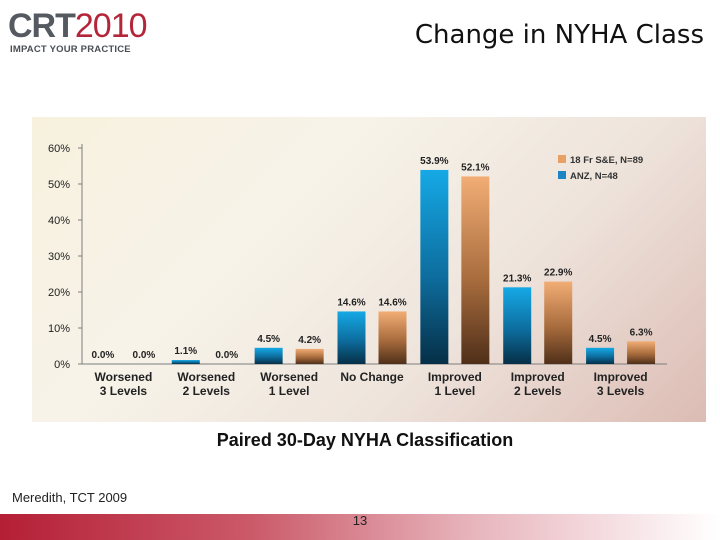 The width and height of the screenshot is (720, 540). Describe the element at coordinates (360, 520) in the screenshot. I see `page-number: 13` at that location.